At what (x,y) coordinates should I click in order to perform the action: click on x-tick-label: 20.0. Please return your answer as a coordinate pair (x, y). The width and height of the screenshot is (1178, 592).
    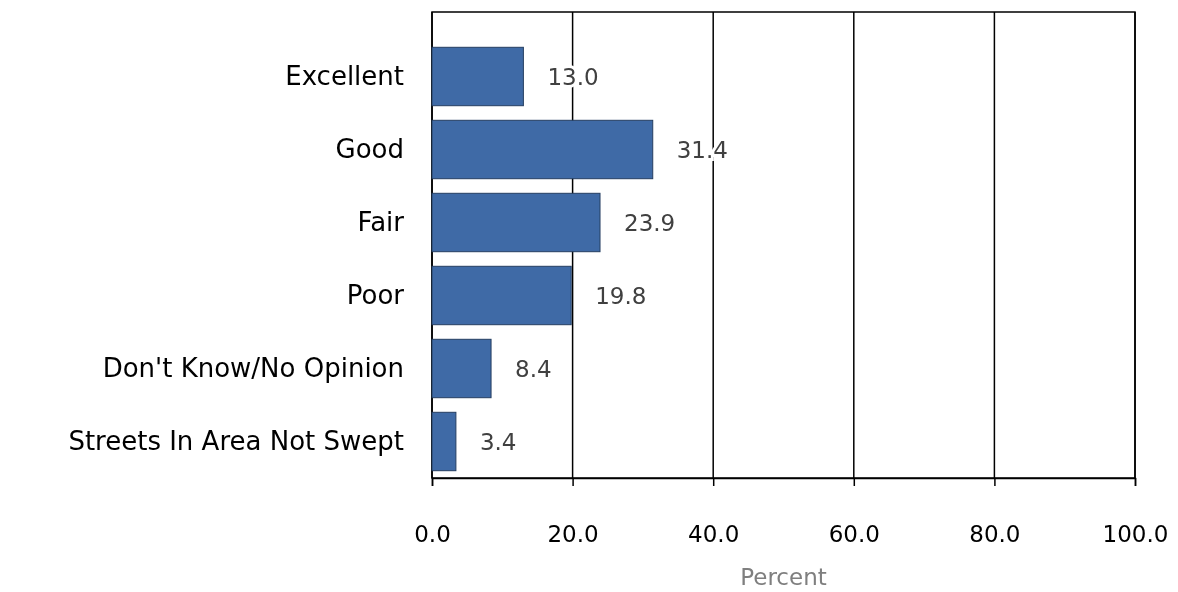
    Looking at the image, I should click on (573, 534).